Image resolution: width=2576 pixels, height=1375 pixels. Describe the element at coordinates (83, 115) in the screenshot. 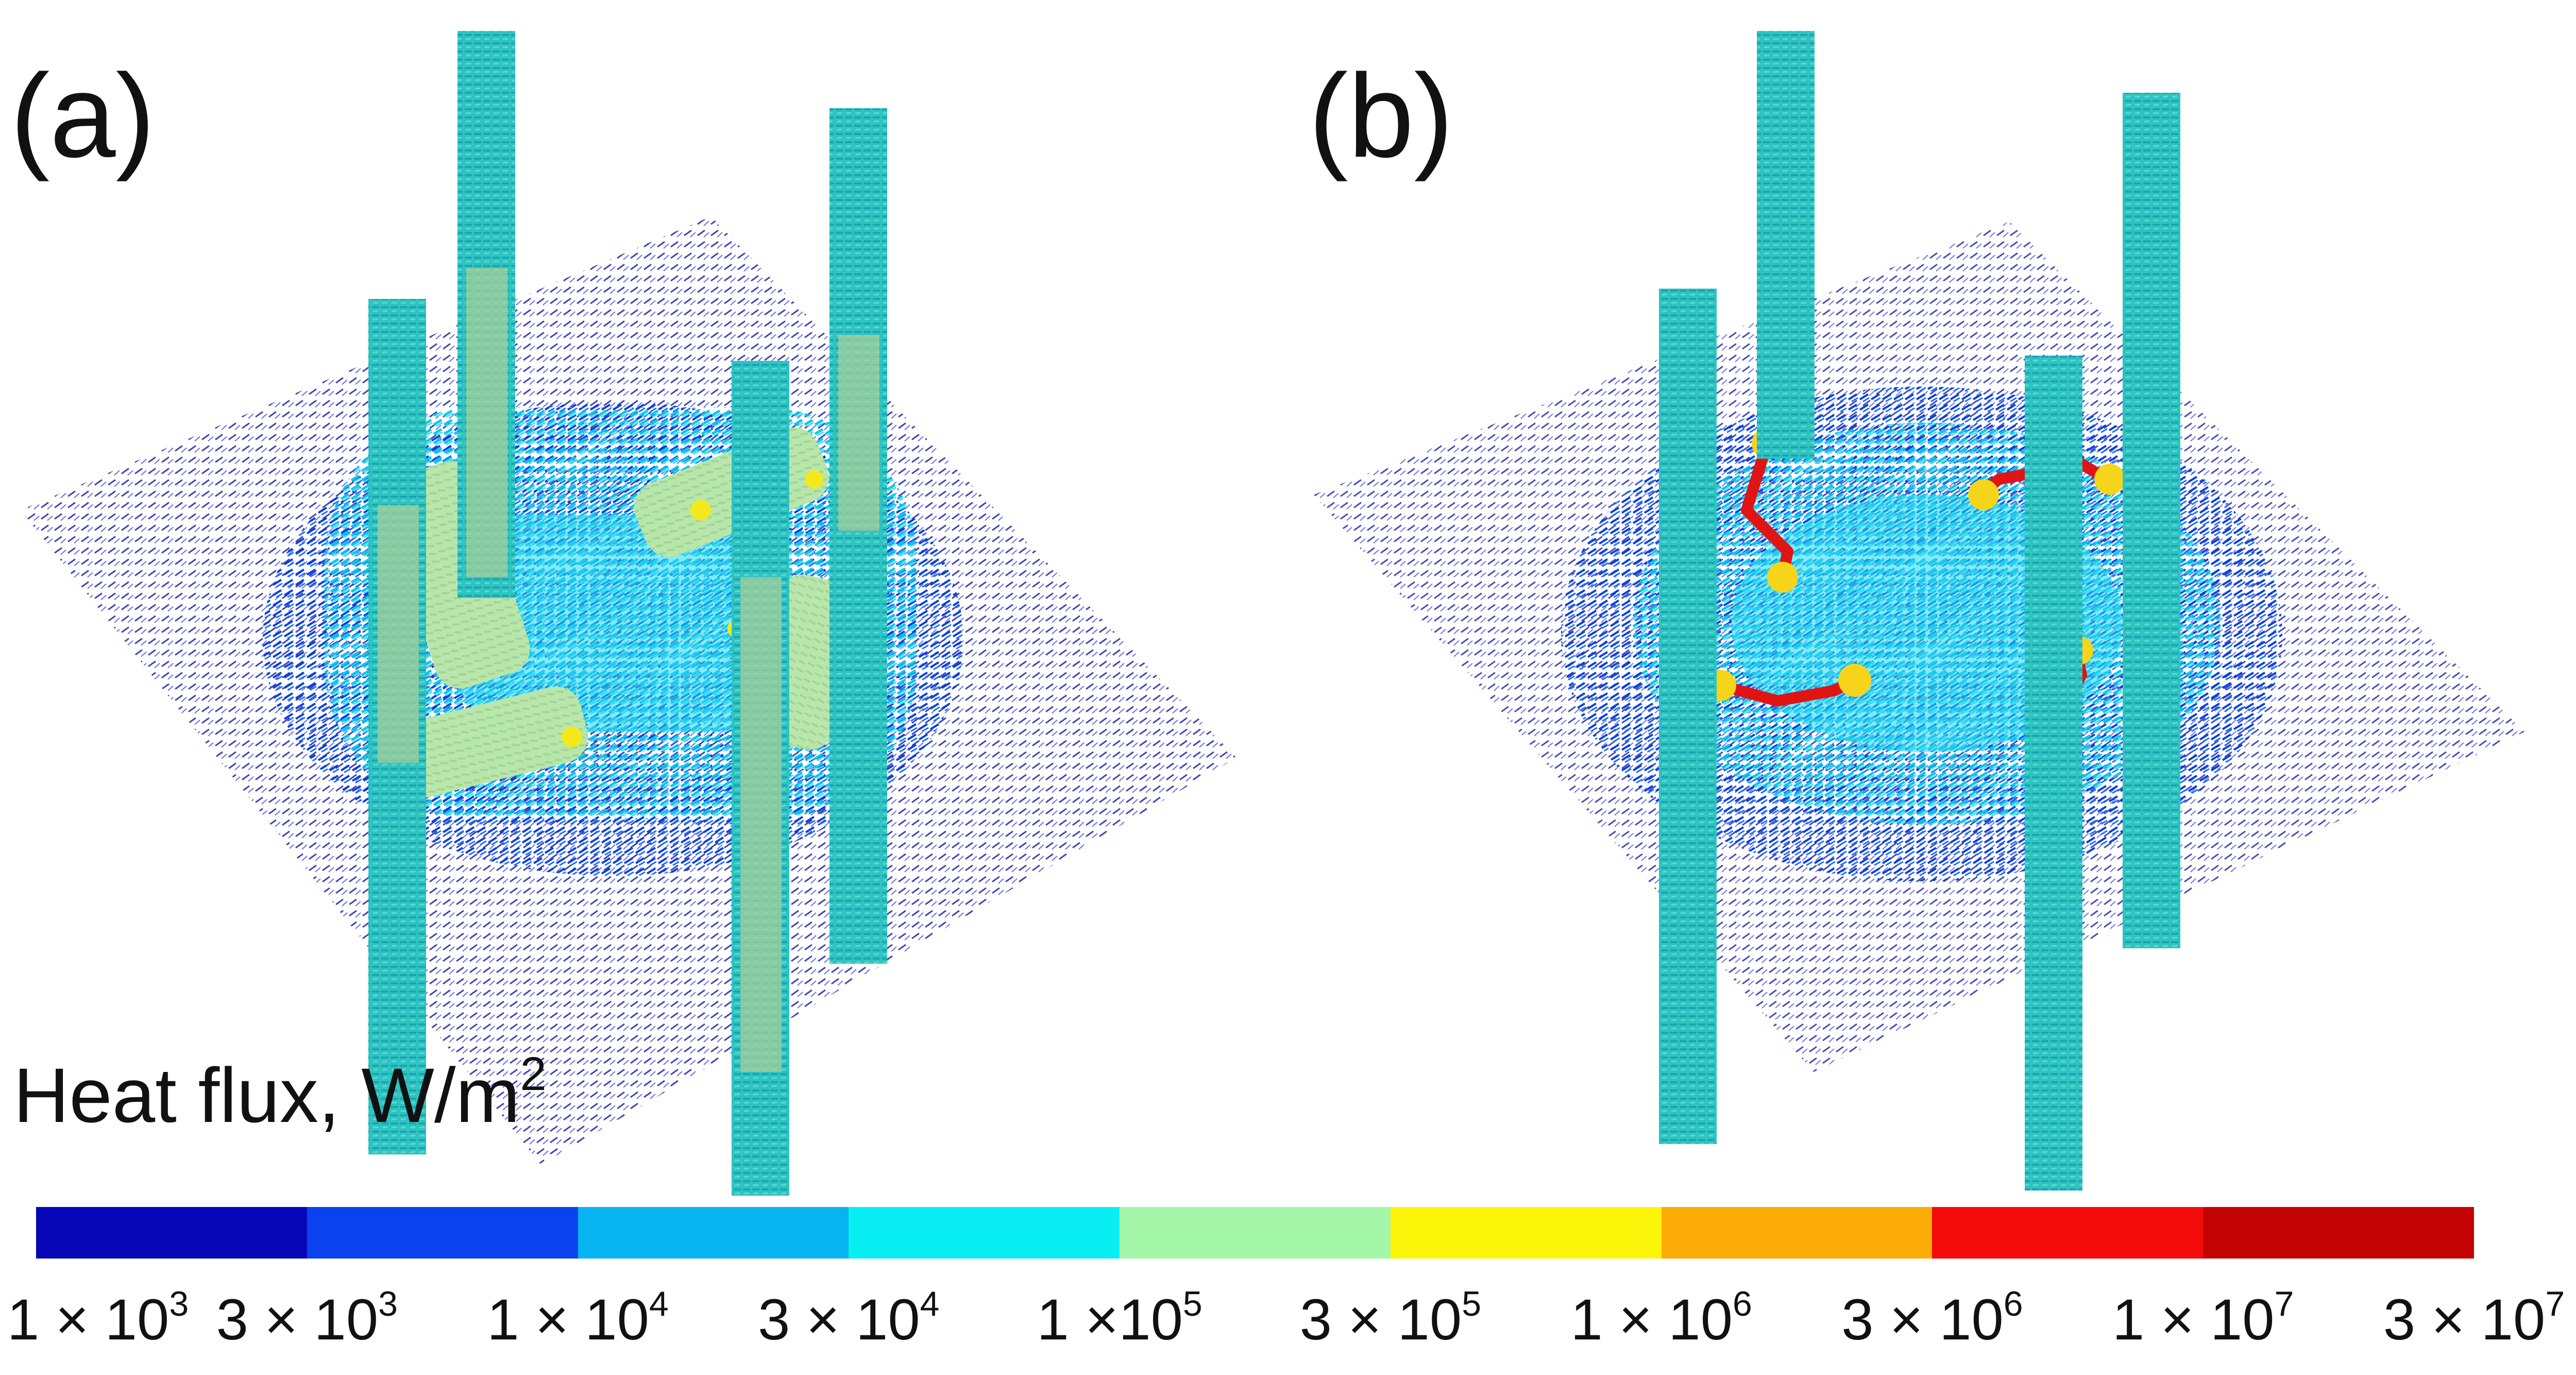

I see `panel-a-label: (a)` at that location.